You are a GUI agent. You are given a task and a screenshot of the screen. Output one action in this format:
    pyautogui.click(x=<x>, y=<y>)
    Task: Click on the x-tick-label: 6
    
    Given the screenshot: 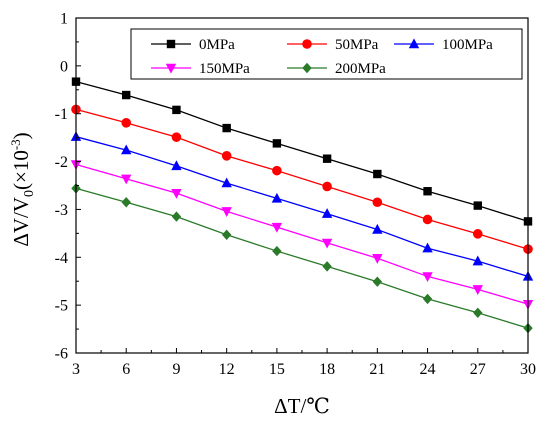 What is the action you would take?
    pyautogui.click(x=126, y=369)
    